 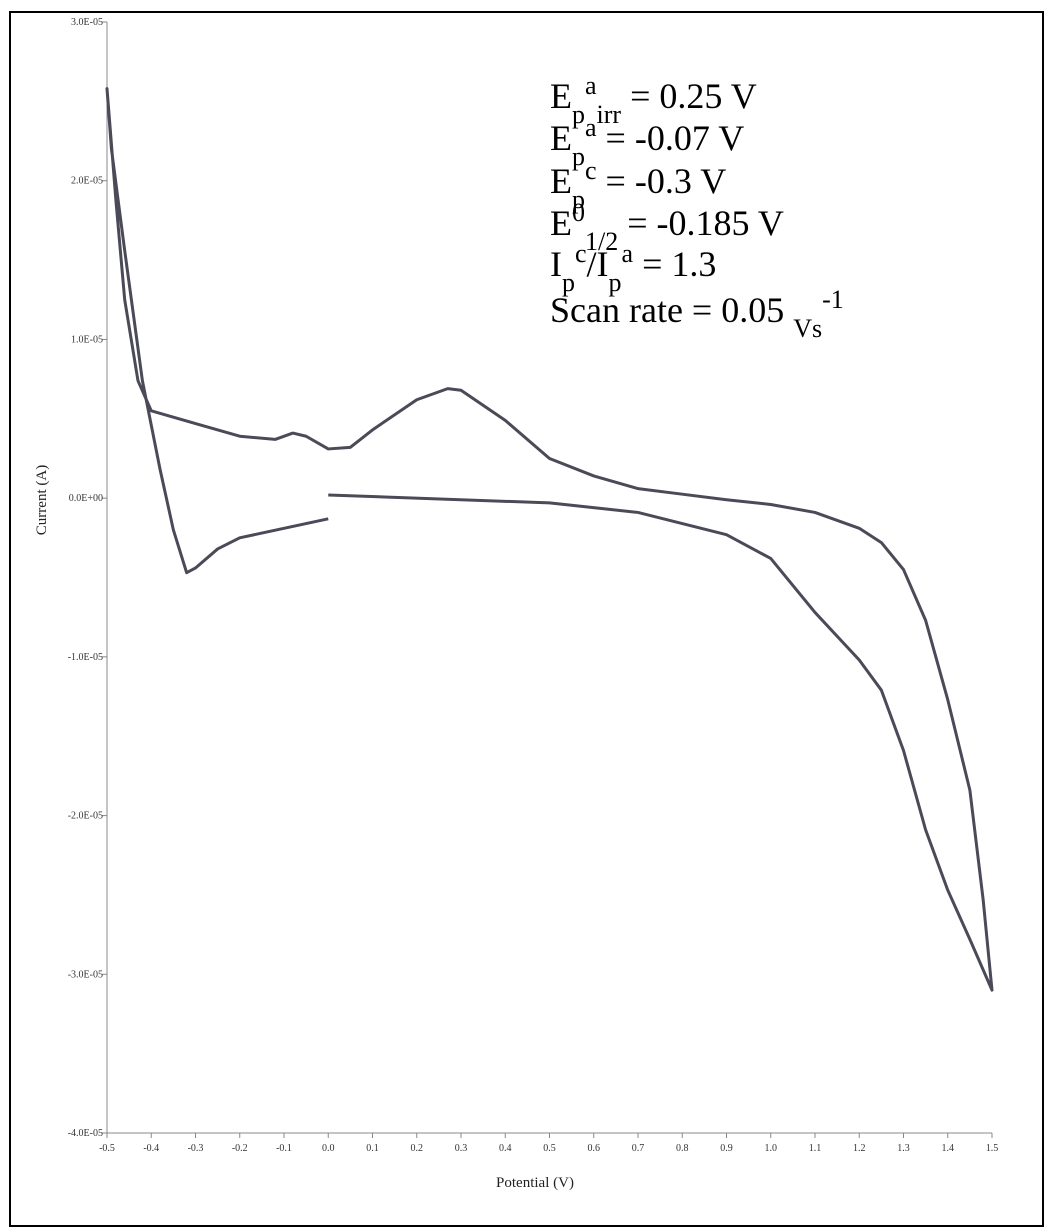 What do you see at coordinates (689, 96) in the screenshot?
I see `annotation-part: = 0.25 V` at bounding box center [689, 96].